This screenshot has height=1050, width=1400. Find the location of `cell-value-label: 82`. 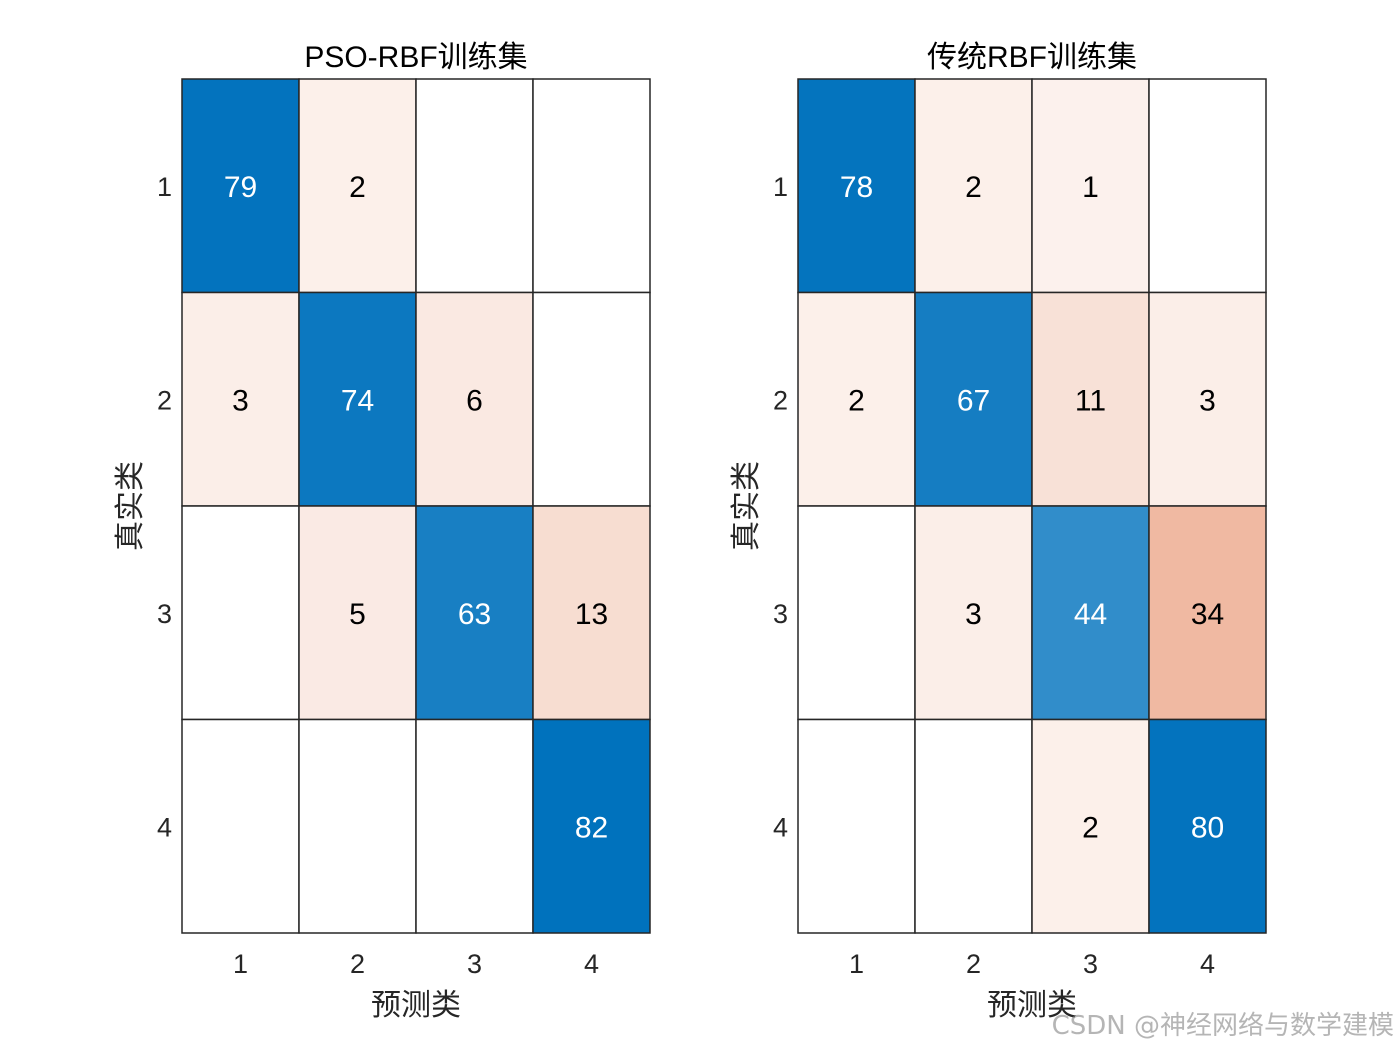

cell-value-label: 82 is located at coordinates (591, 827).